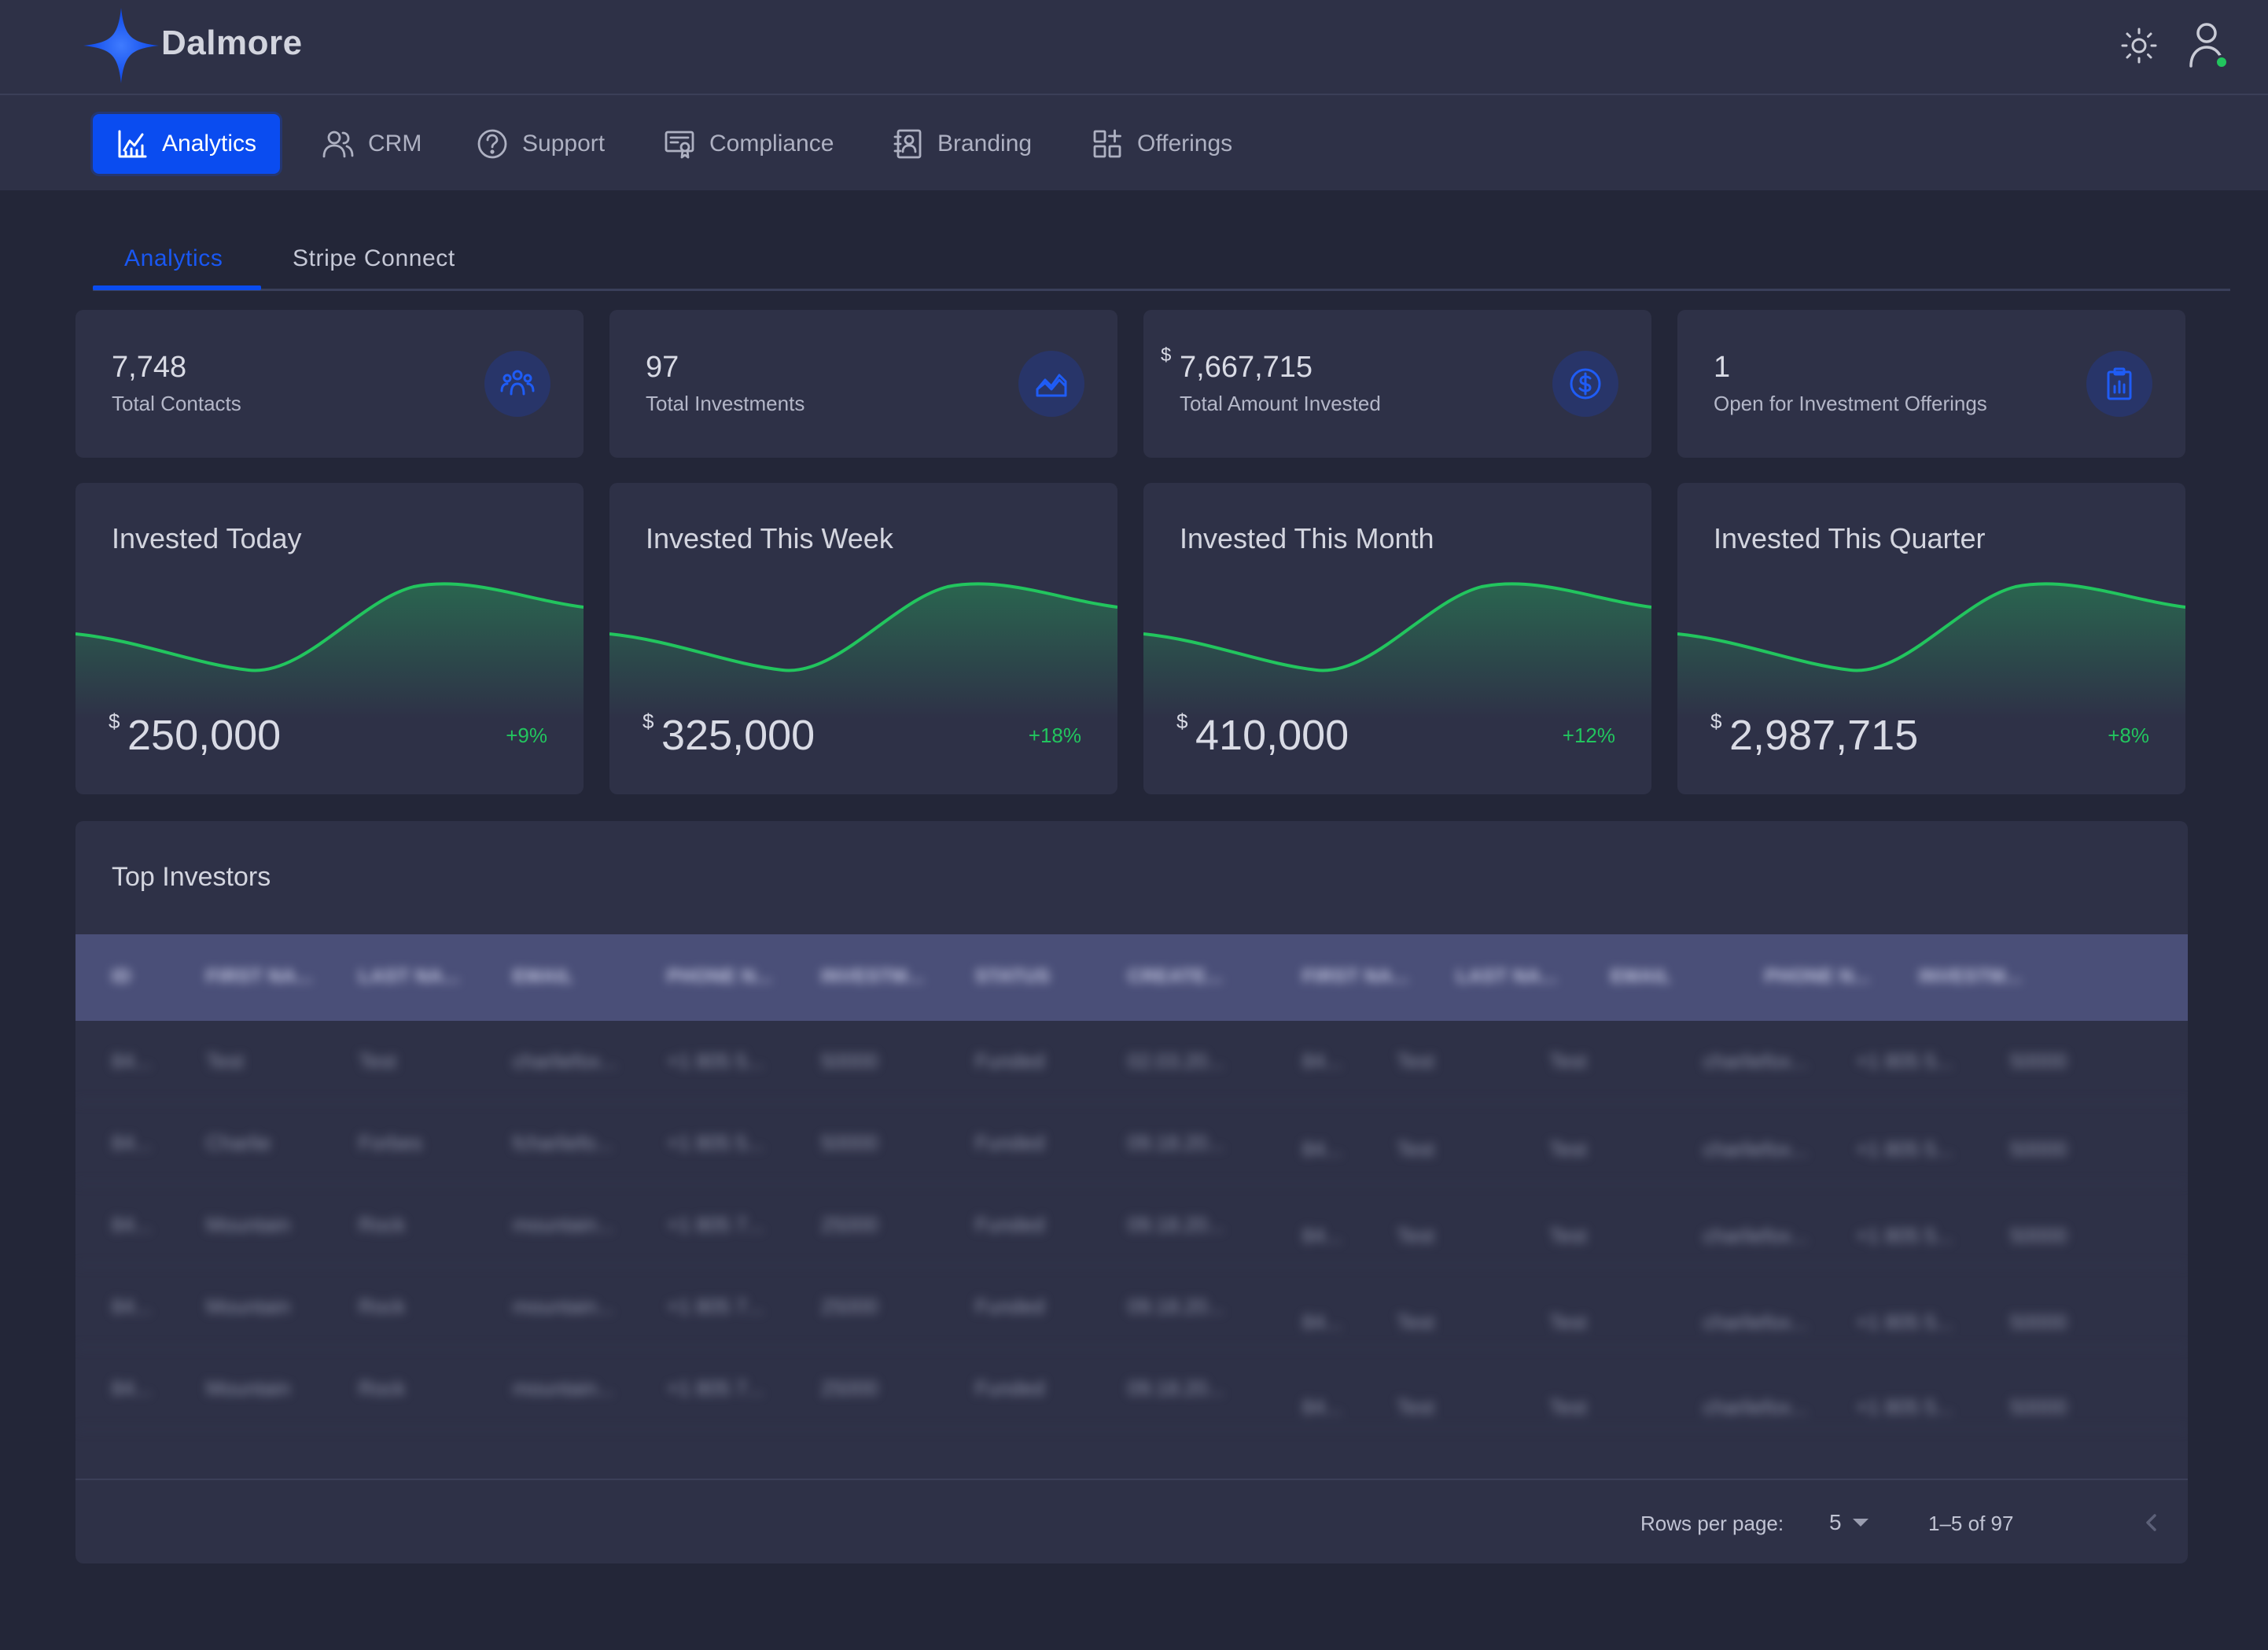 The image size is (2268, 1650). What do you see at coordinates (1107, 143) in the screenshot?
I see `grid-plus-icon` at bounding box center [1107, 143].